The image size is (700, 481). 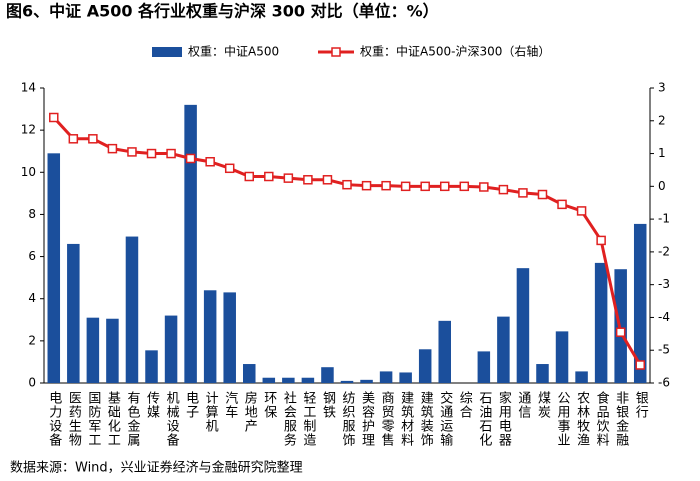 What do you see at coordinates (484, 419) in the screenshot?
I see `x-tick-label: 石油石化` at bounding box center [484, 419].